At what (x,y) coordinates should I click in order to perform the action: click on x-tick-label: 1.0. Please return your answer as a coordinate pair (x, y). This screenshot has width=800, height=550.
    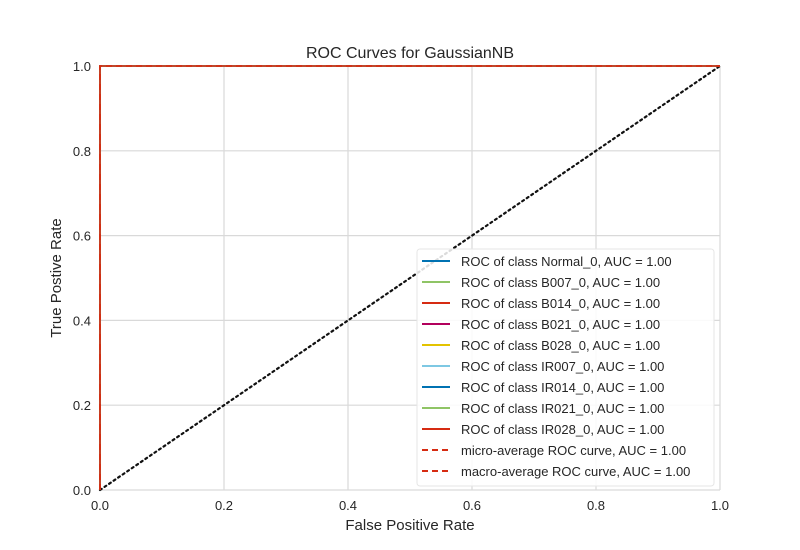
    Looking at the image, I should click on (720, 505).